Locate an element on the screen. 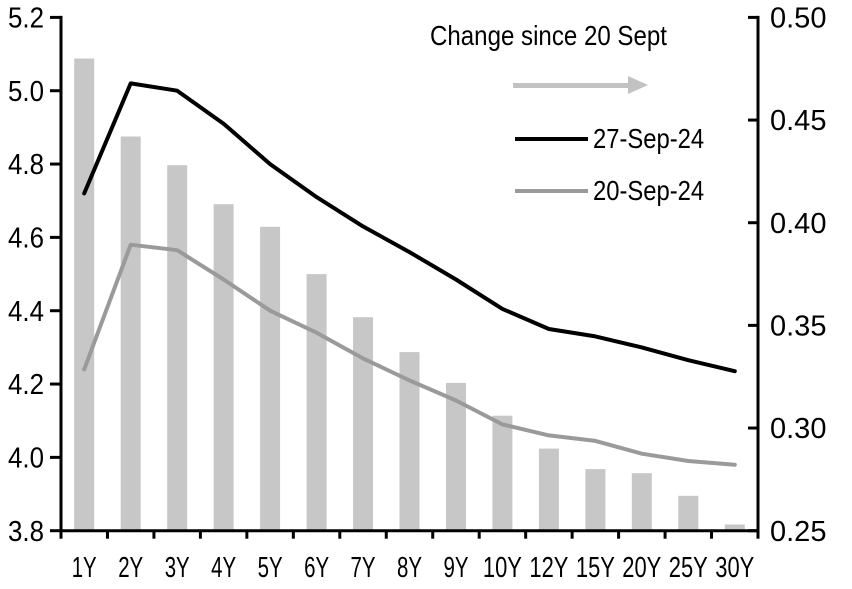  bar-9Y is located at coordinates (456, 456).